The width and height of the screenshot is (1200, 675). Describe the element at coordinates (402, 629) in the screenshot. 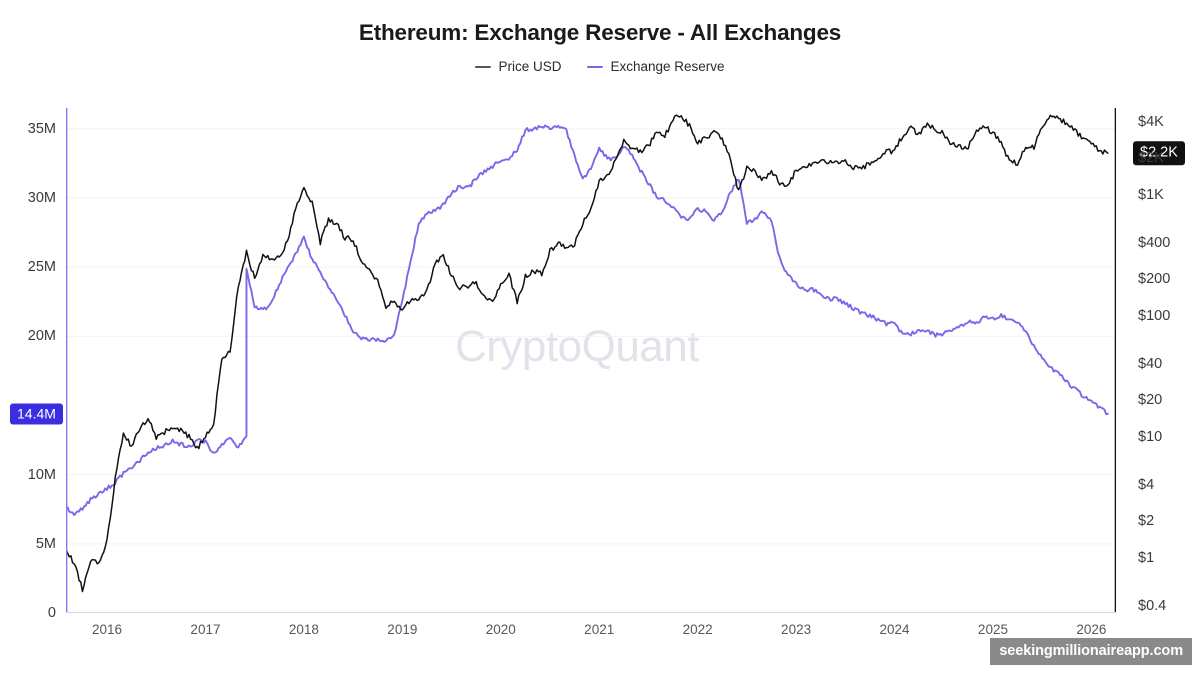

I see `x-tick: 2019` at that location.